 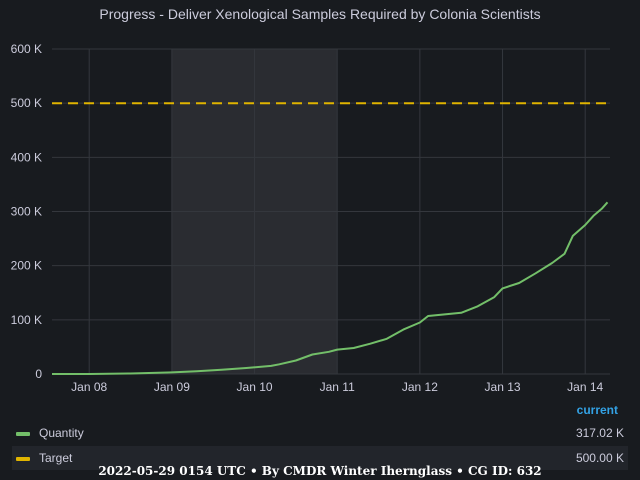 I want to click on y-tick-label: 400 K, so click(x=26, y=157).